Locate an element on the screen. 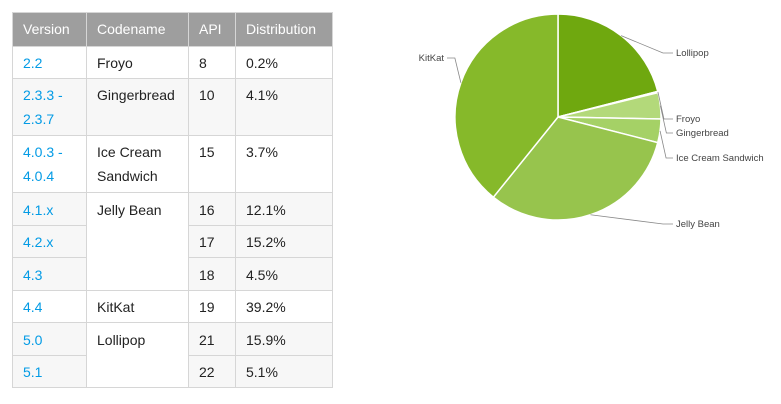  api-cell: 19 is located at coordinates (212, 306).